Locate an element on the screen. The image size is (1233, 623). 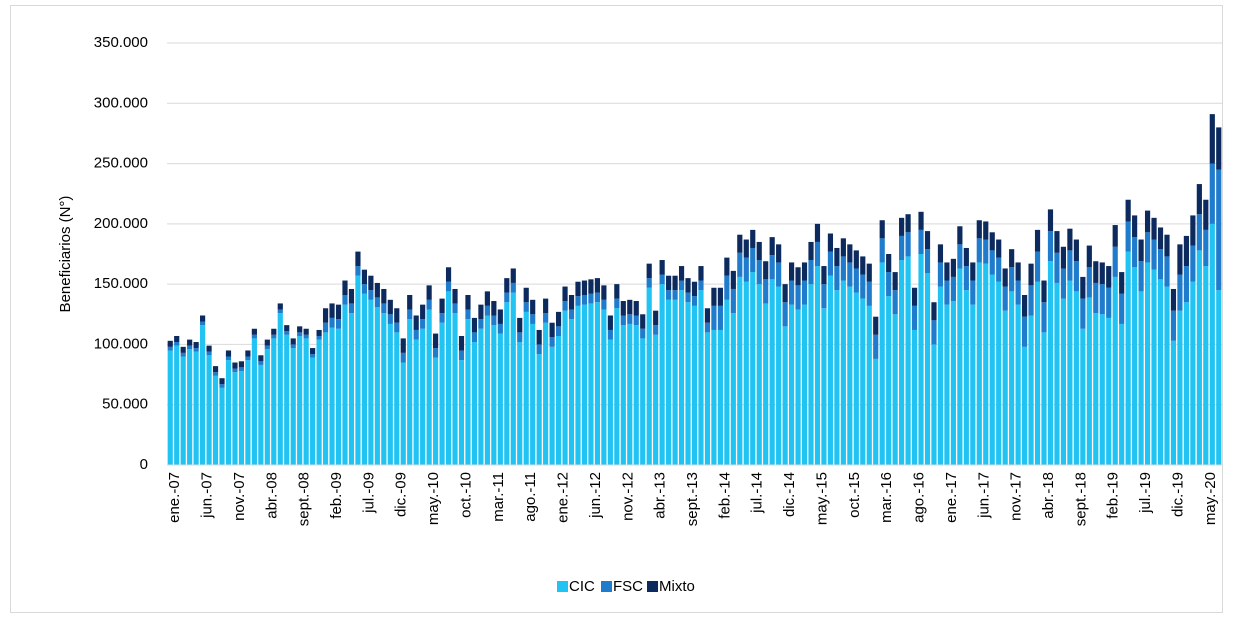
x-tick-label: dic.-19 is located at coordinates (1177, 494).